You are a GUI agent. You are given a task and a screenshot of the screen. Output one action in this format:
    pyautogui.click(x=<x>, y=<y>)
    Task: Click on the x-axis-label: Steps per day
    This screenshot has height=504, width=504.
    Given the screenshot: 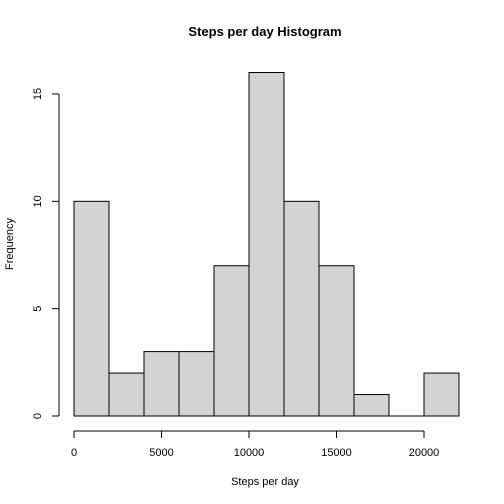 What is the action you would take?
    pyautogui.click(x=265, y=482)
    